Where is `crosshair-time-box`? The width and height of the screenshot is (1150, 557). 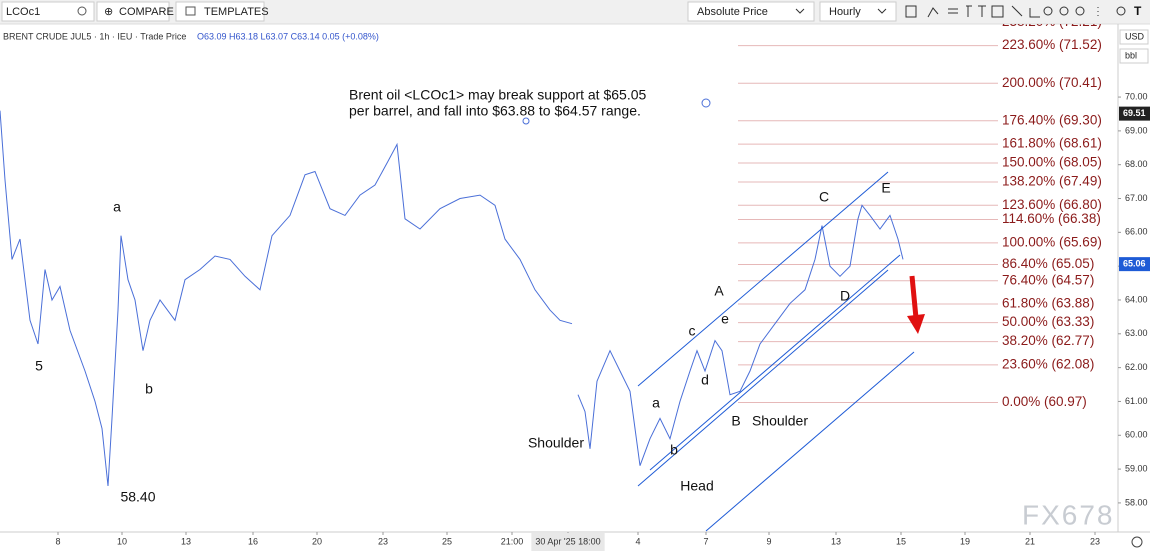 crosshair-time-box is located at coordinates (568, 542).